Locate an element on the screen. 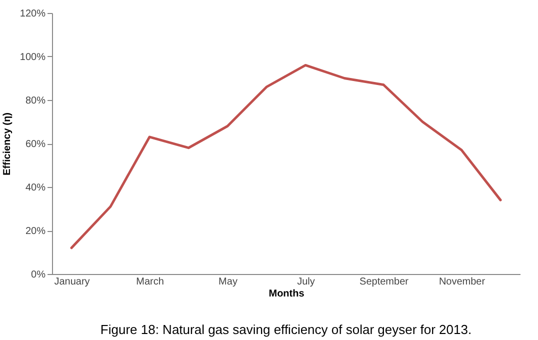  caption: Figure 18: Natural gas saving efficiency of solar geyser for 2013. is located at coordinates (286, 329).